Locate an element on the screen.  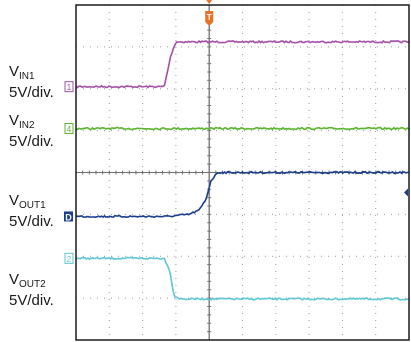
channel-marker-vin2: 4 is located at coordinates (69, 129).